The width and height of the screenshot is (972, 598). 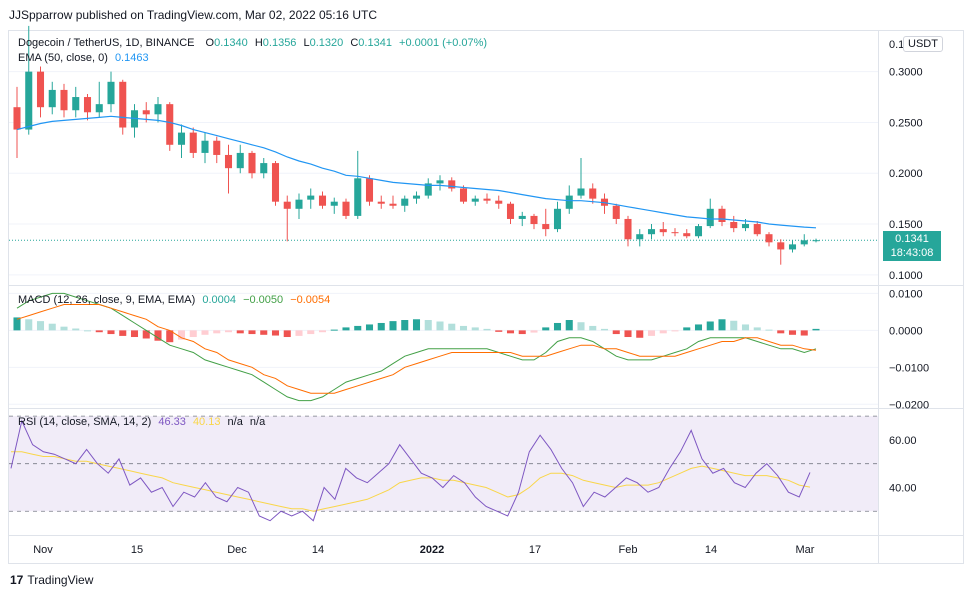 I want to click on tradingview-logo: 17 TradingView, so click(x=51, y=580).